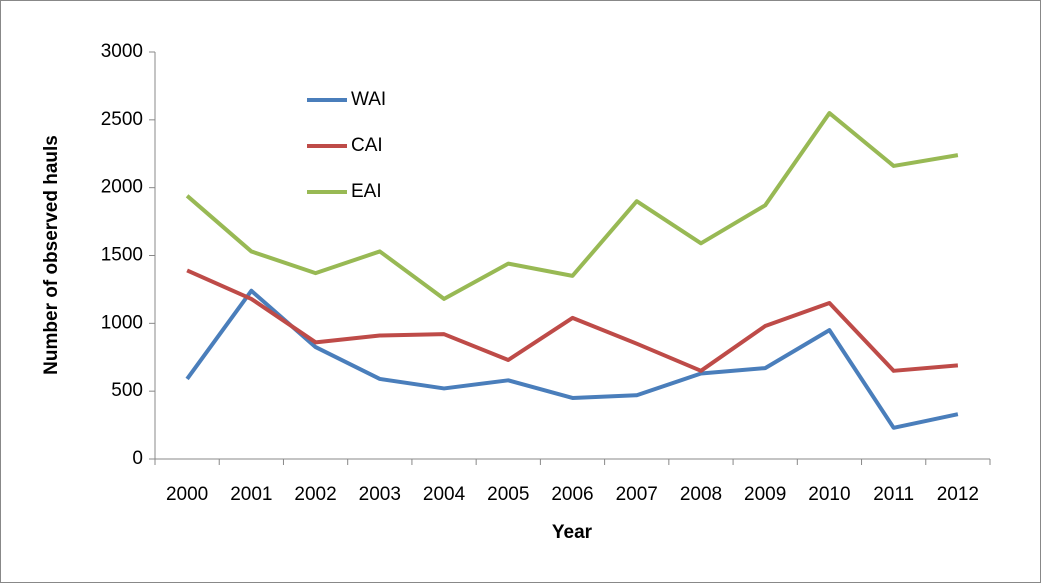 Image resolution: width=1043 pixels, height=584 pixels. I want to click on x-tick-label: 2004, so click(444, 494).